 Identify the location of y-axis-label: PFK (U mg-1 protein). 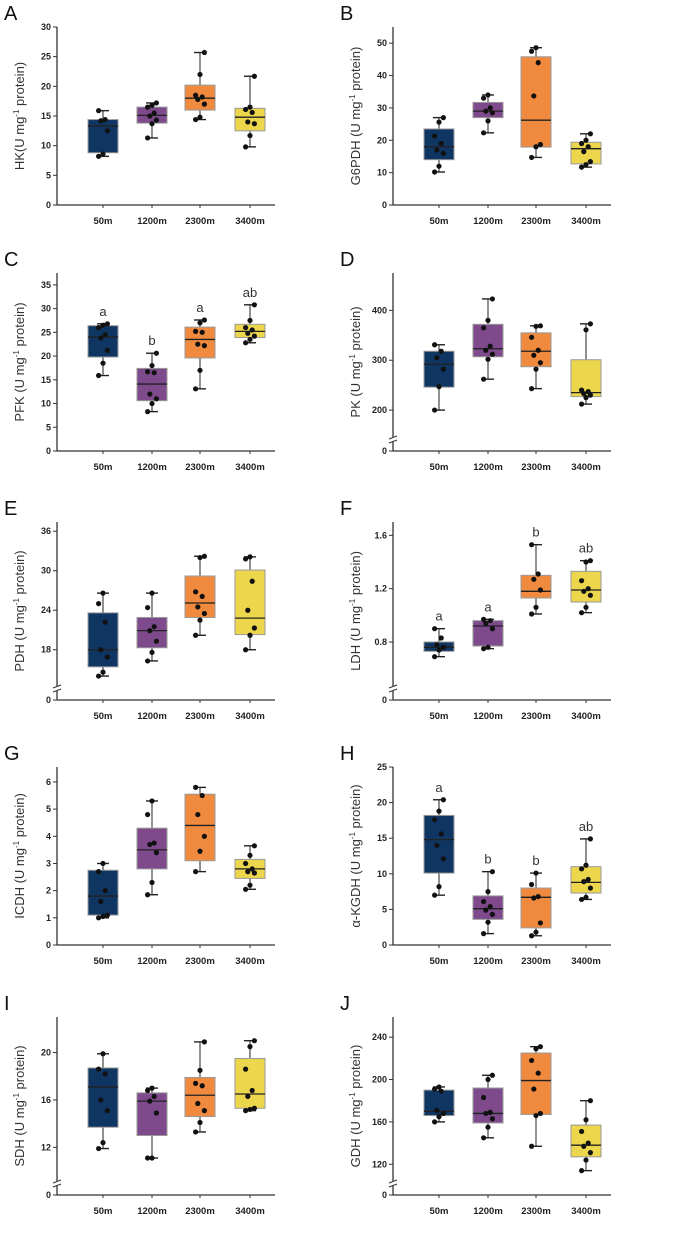
(19, 361).